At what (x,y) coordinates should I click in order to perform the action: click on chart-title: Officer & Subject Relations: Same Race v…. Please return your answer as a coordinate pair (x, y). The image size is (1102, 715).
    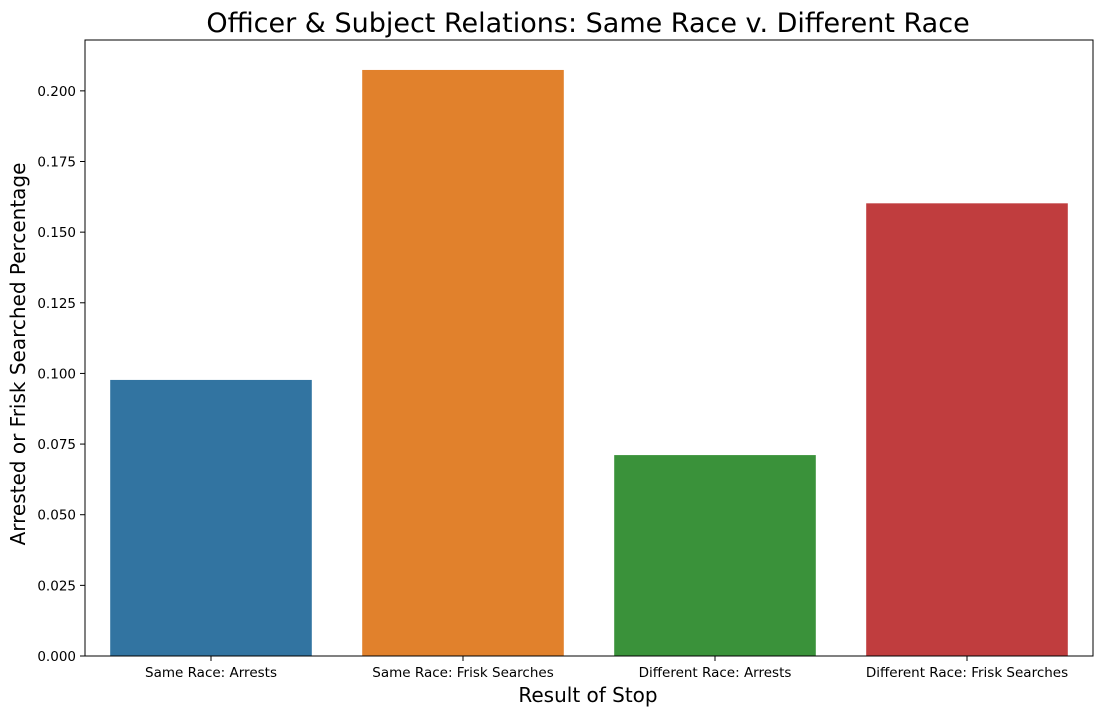
    Looking at the image, I should click on (587, 23).